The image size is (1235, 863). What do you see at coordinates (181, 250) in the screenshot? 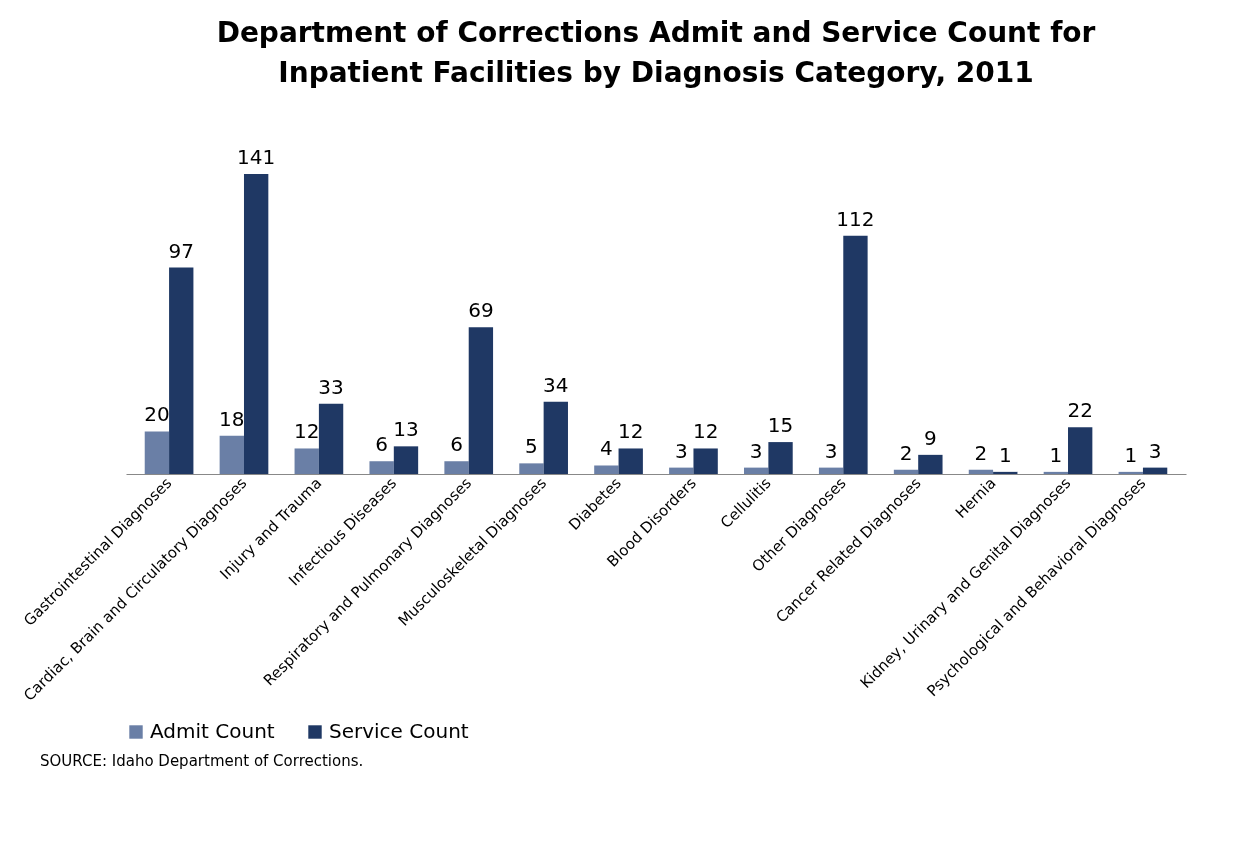
I see `data-label: 97` at bounding box center [181, 250].